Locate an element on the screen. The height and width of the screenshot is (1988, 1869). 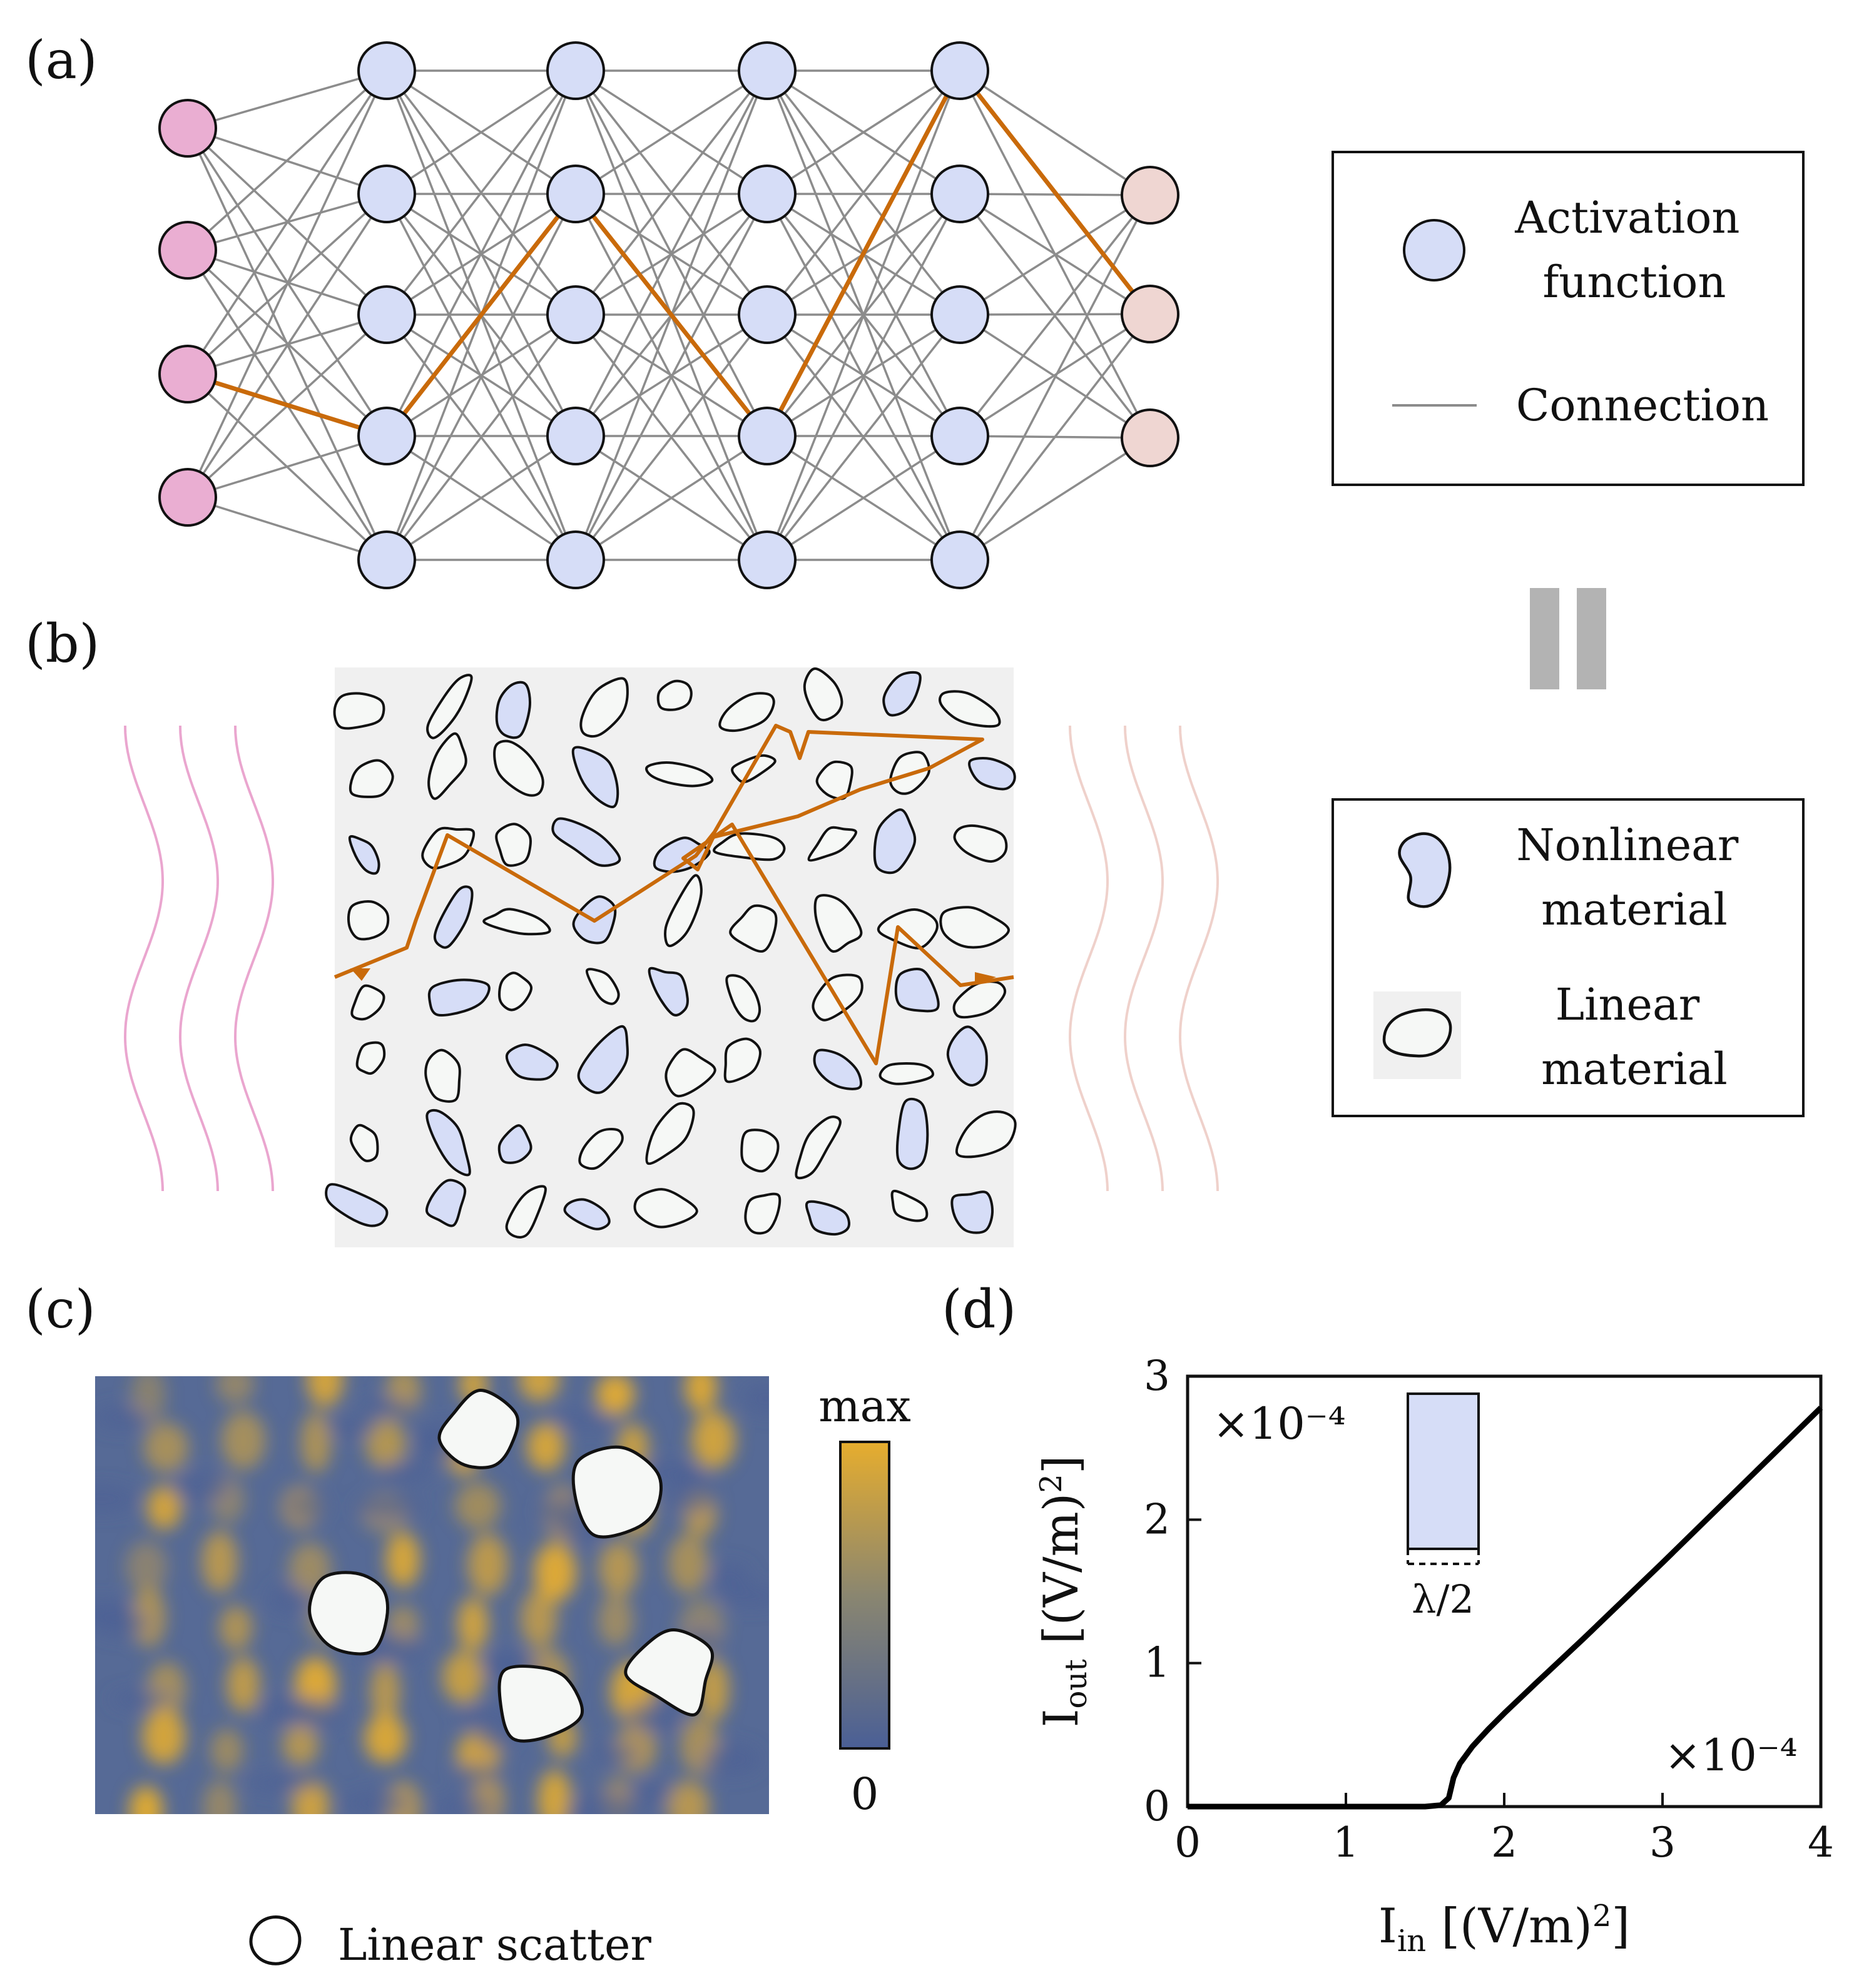
panel-c-label: (c) is located at coordinates (60, 1309).